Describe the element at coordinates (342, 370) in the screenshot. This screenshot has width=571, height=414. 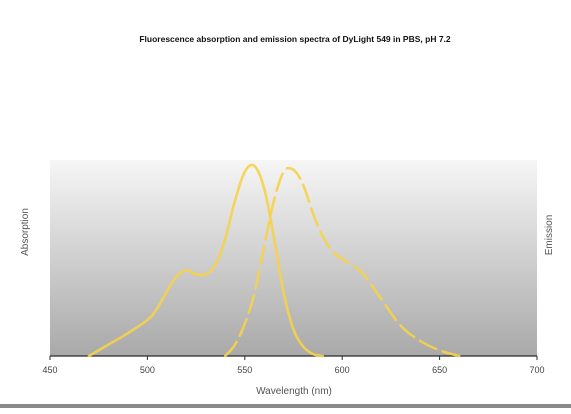
I see `x-tick-label: 600` at that location.